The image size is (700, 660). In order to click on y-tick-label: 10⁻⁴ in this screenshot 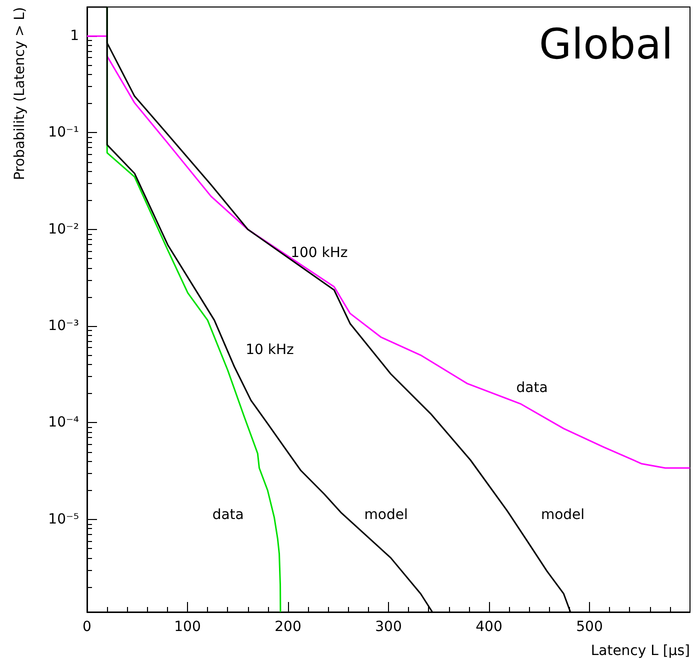, I will do `click(64, 422)`.